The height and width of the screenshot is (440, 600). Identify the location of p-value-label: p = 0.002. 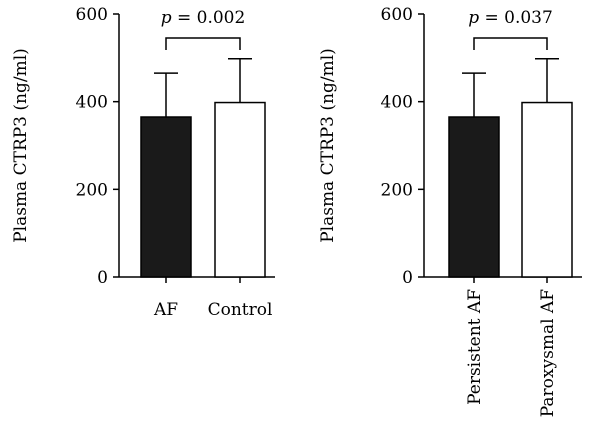
(203, 18).